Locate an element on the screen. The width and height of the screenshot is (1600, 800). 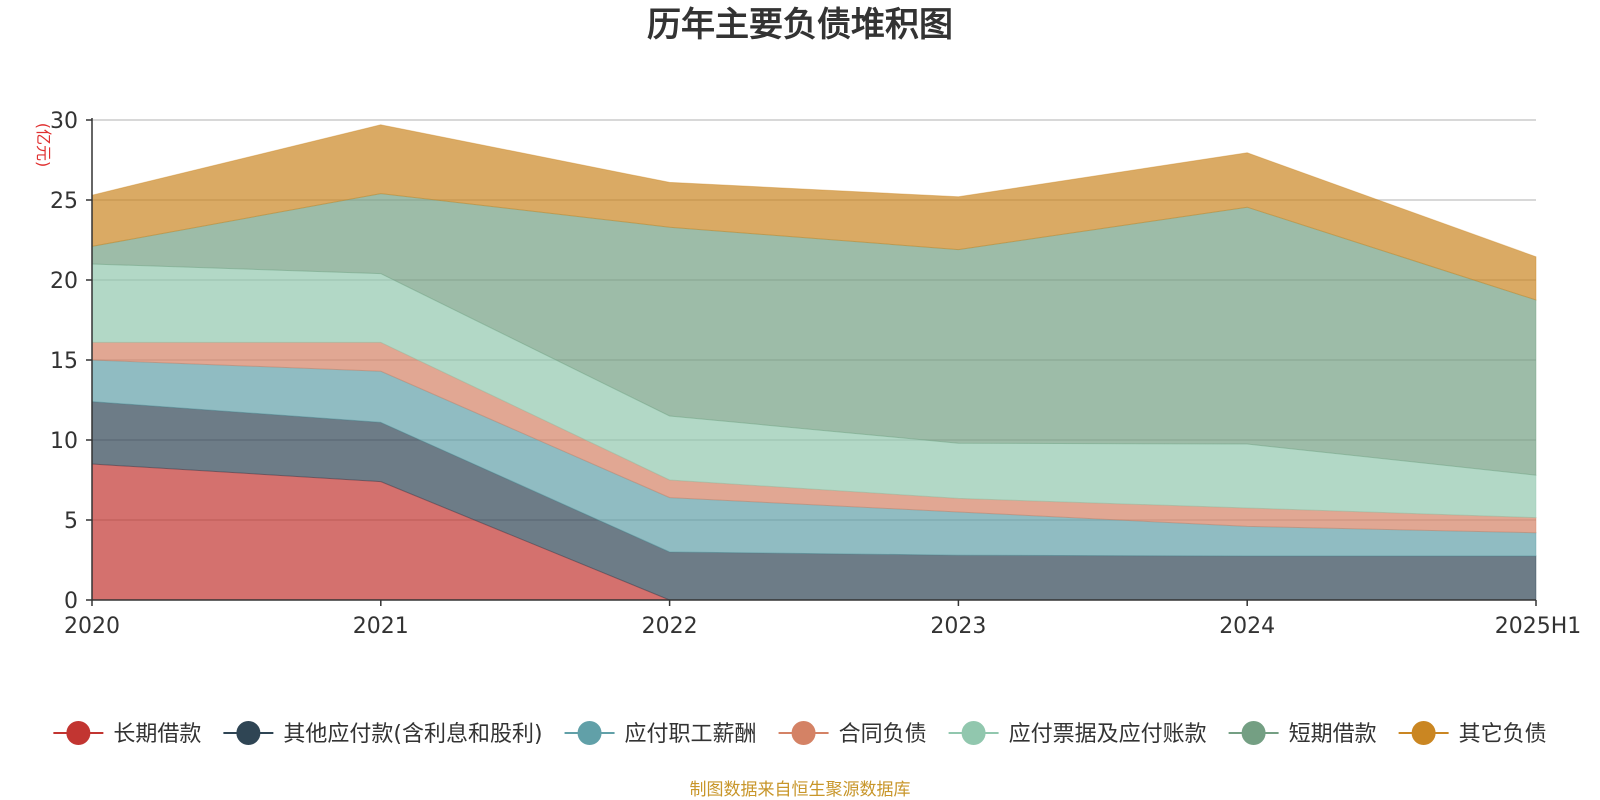
x-tick-label: 2023 is located at coordinates (958, 626).